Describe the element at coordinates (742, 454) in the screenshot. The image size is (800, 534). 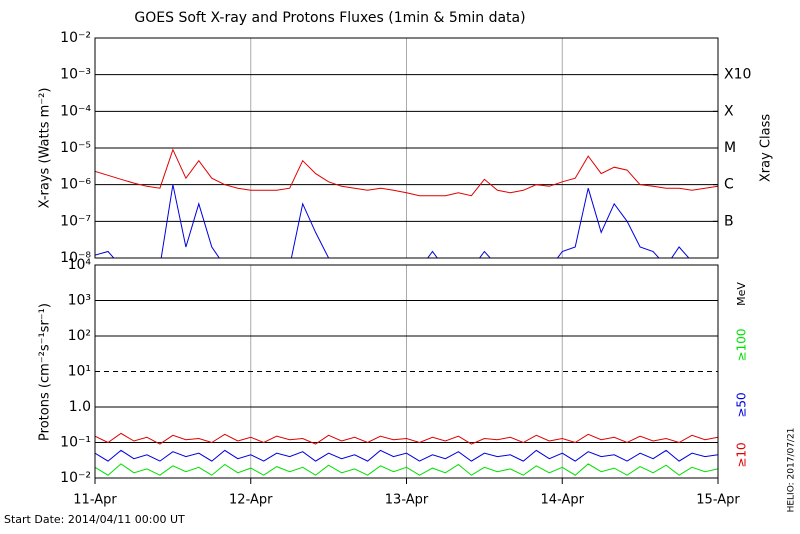
I see `legend-entry: ≥10` at that location.